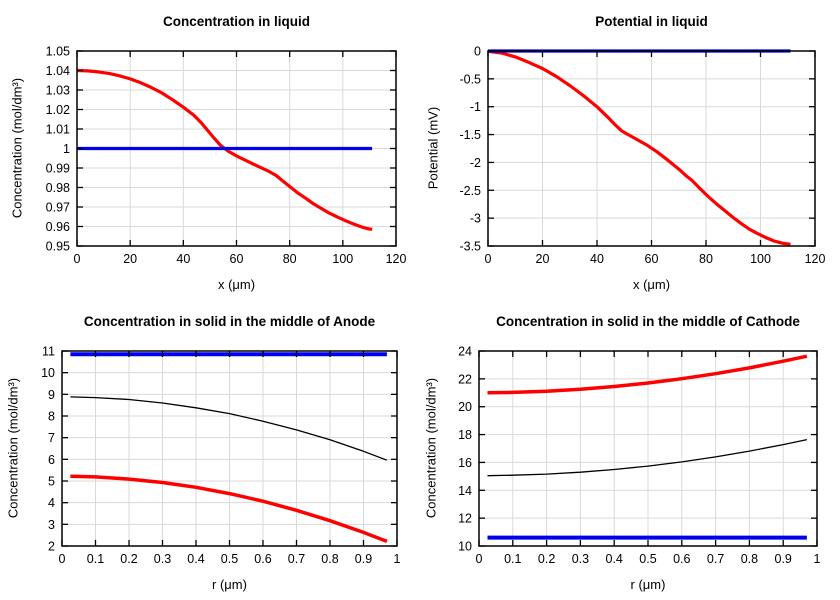  I want to click on svg-text: 22, so click(465, 379).